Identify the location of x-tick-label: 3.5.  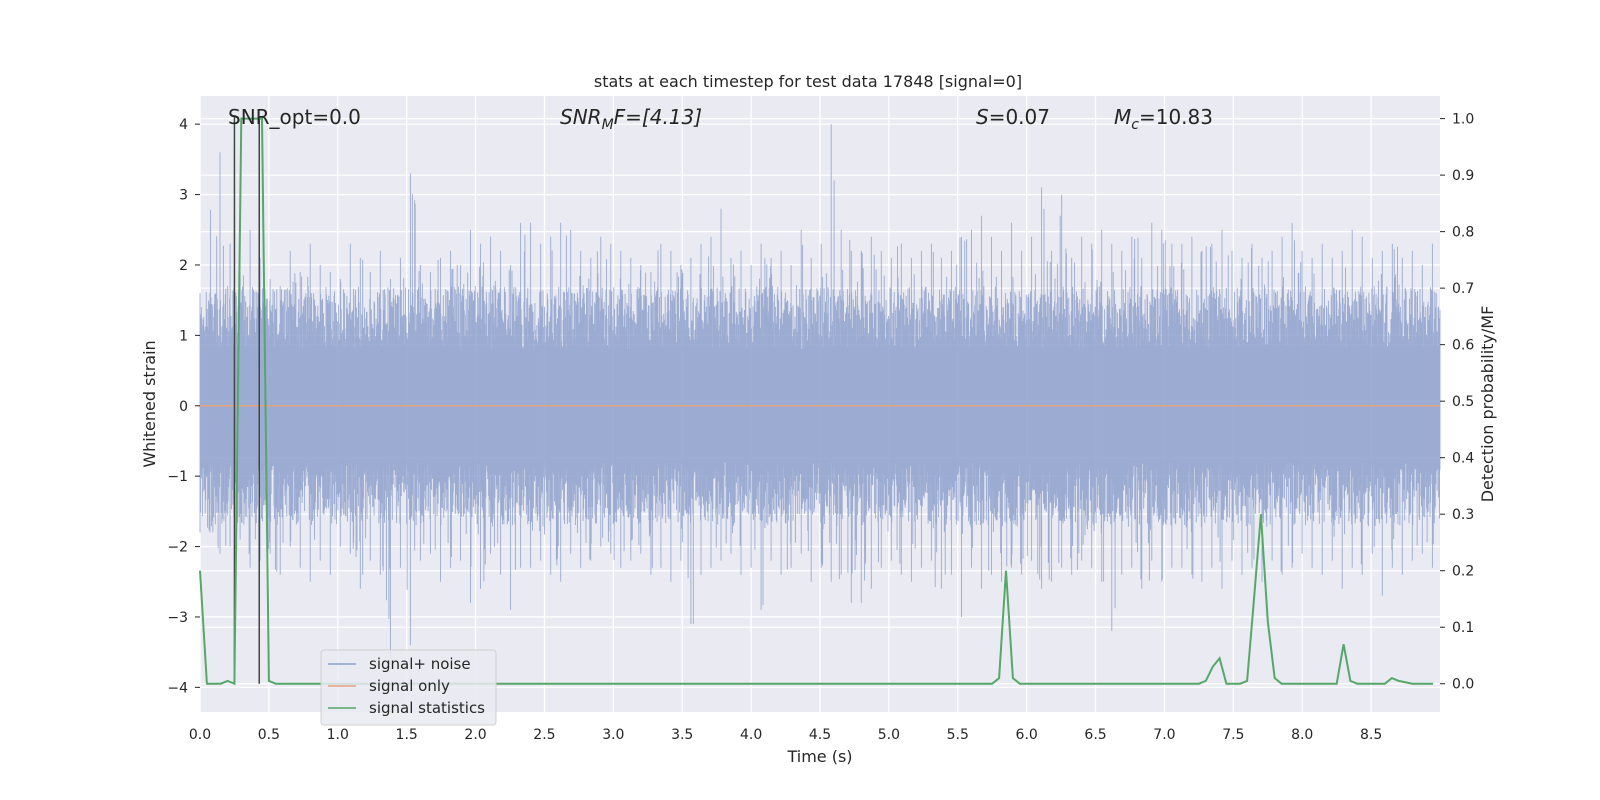
(682, 735).